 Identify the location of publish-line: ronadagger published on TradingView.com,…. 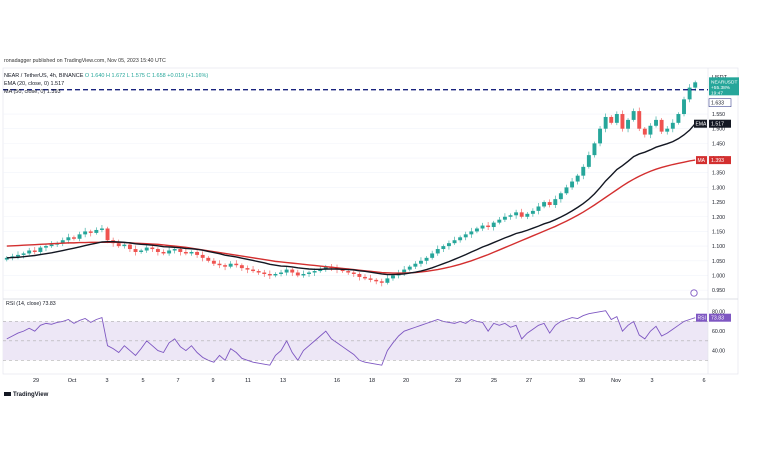
(85, 61).